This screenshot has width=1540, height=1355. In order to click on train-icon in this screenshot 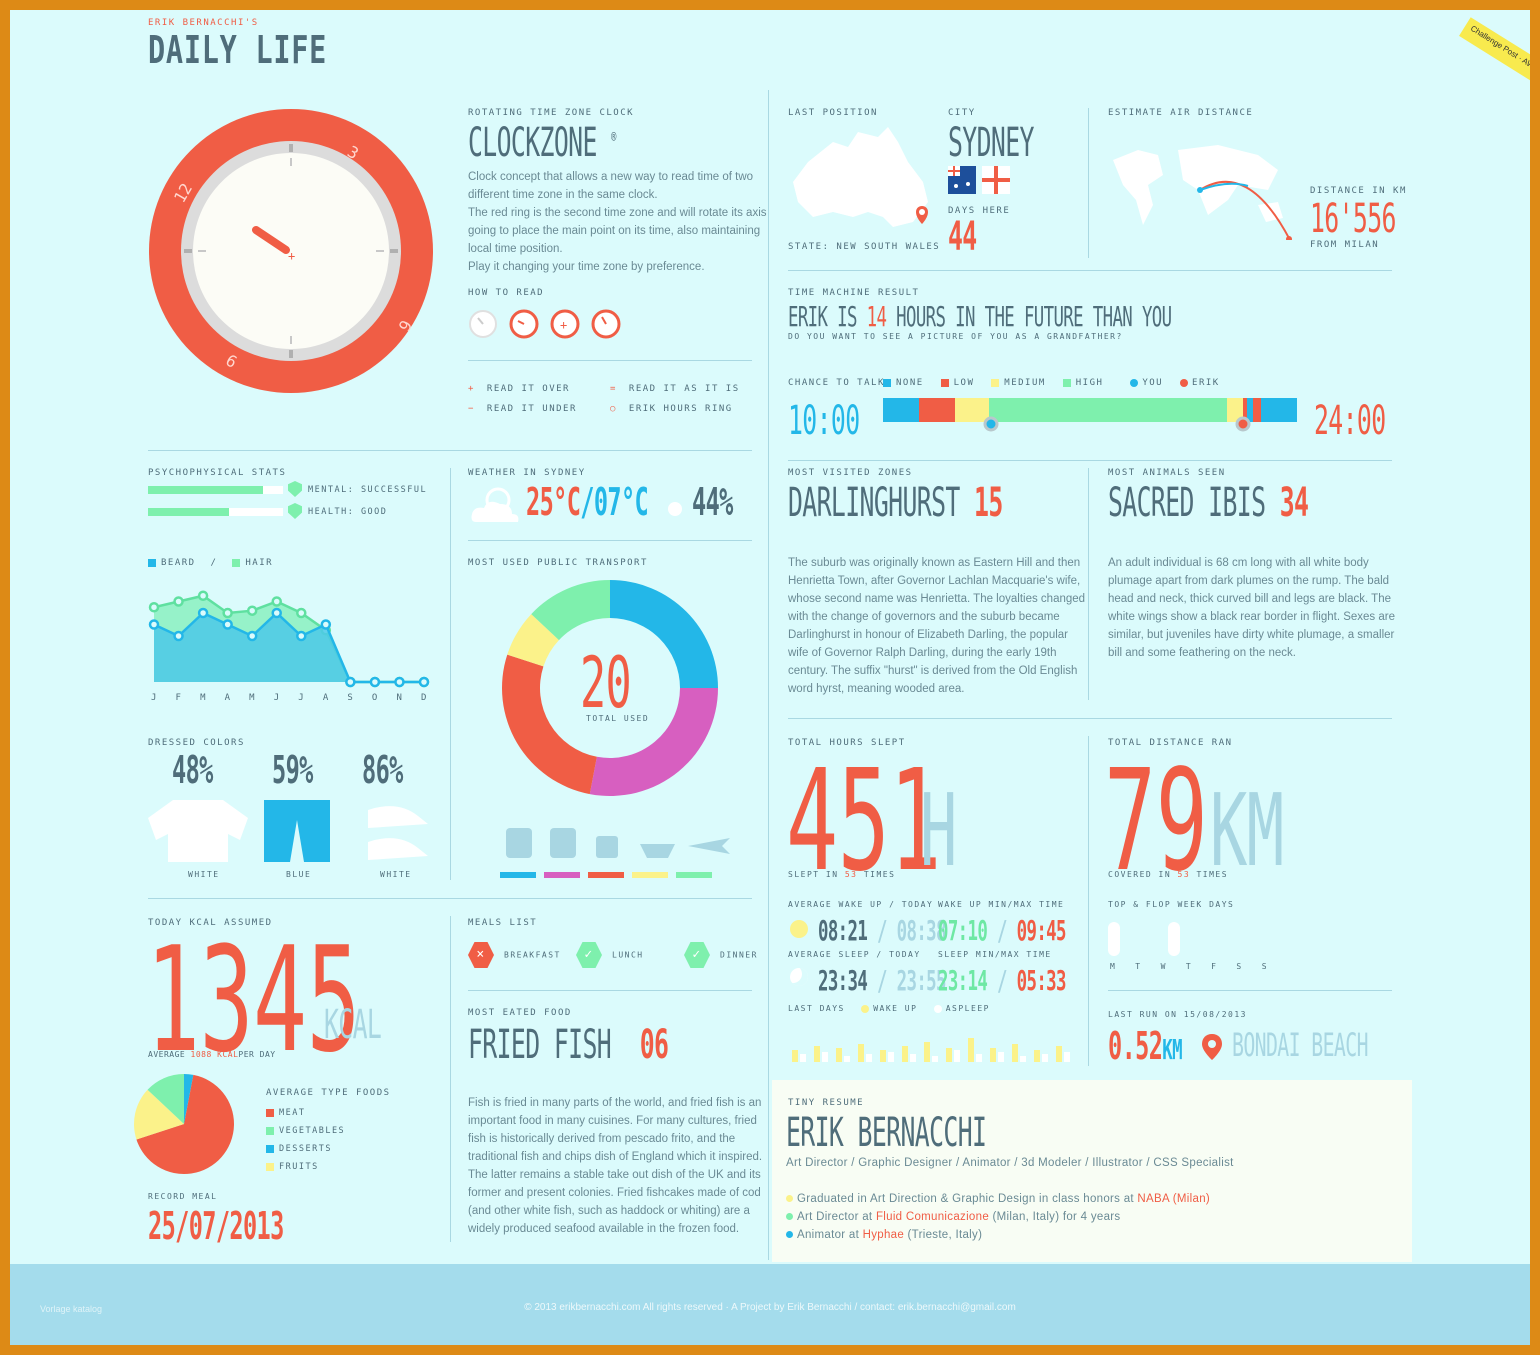, I will do `click(563, 843)`.